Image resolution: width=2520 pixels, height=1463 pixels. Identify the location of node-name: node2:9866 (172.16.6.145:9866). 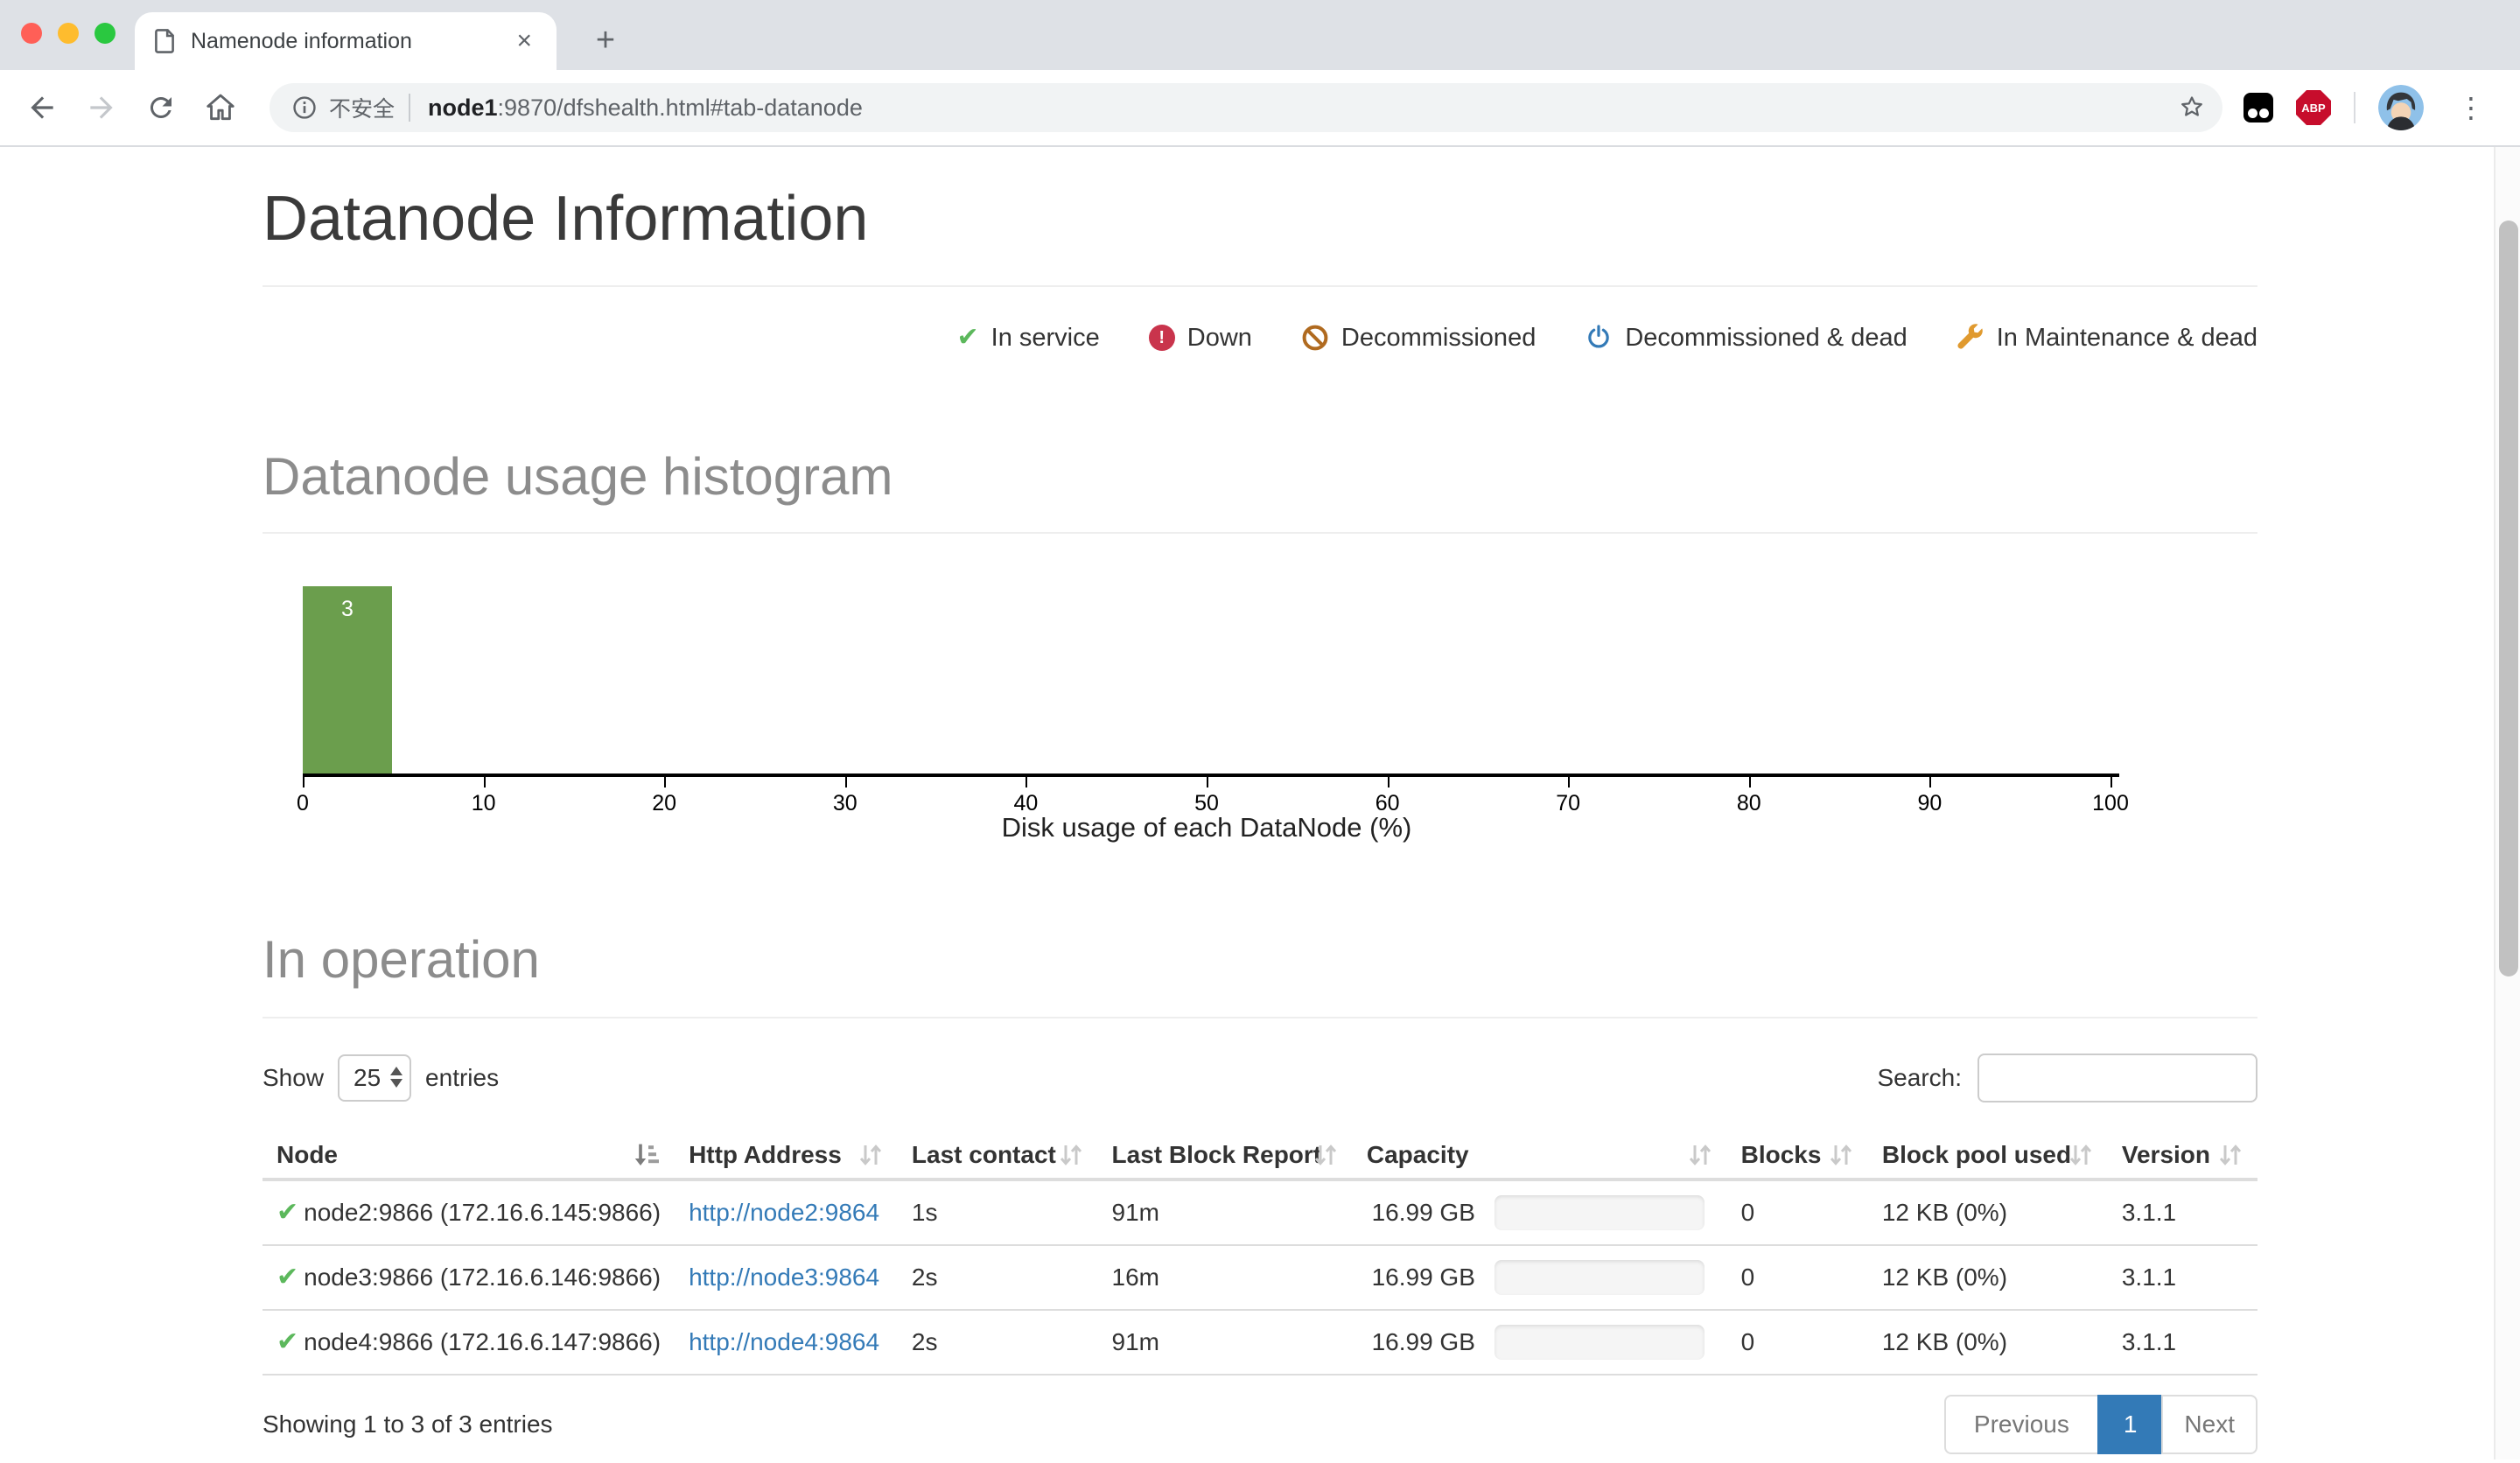
(483, 1212).